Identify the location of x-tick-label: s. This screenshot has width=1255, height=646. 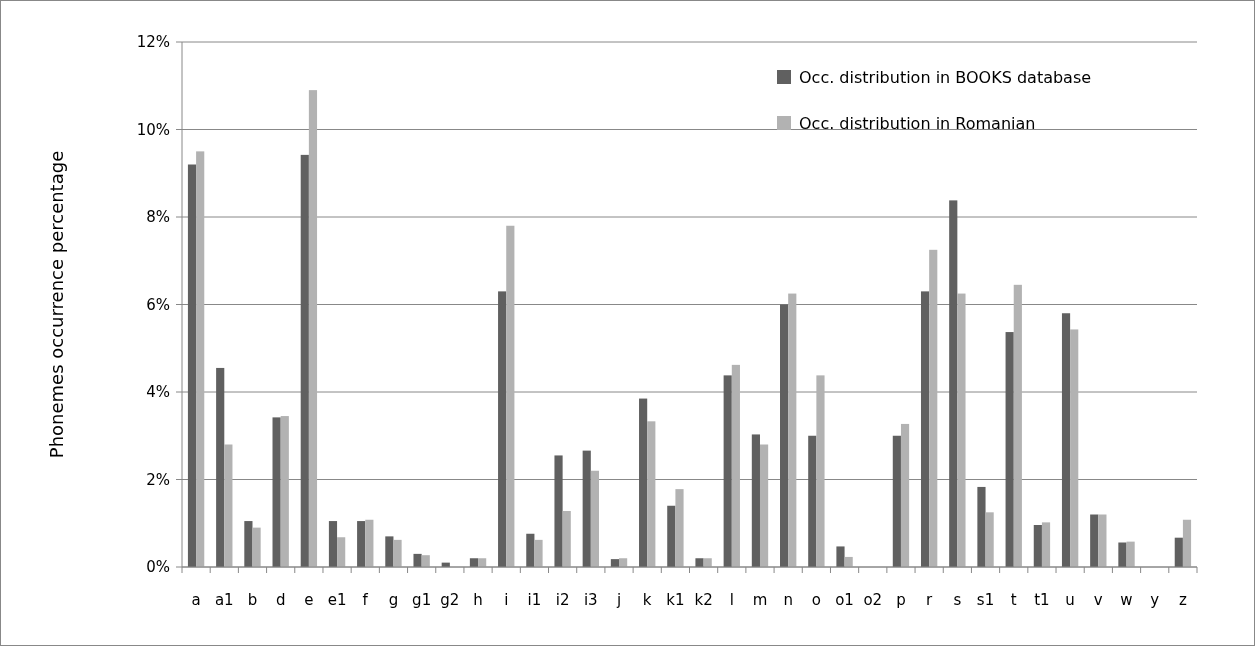
(957, 600).